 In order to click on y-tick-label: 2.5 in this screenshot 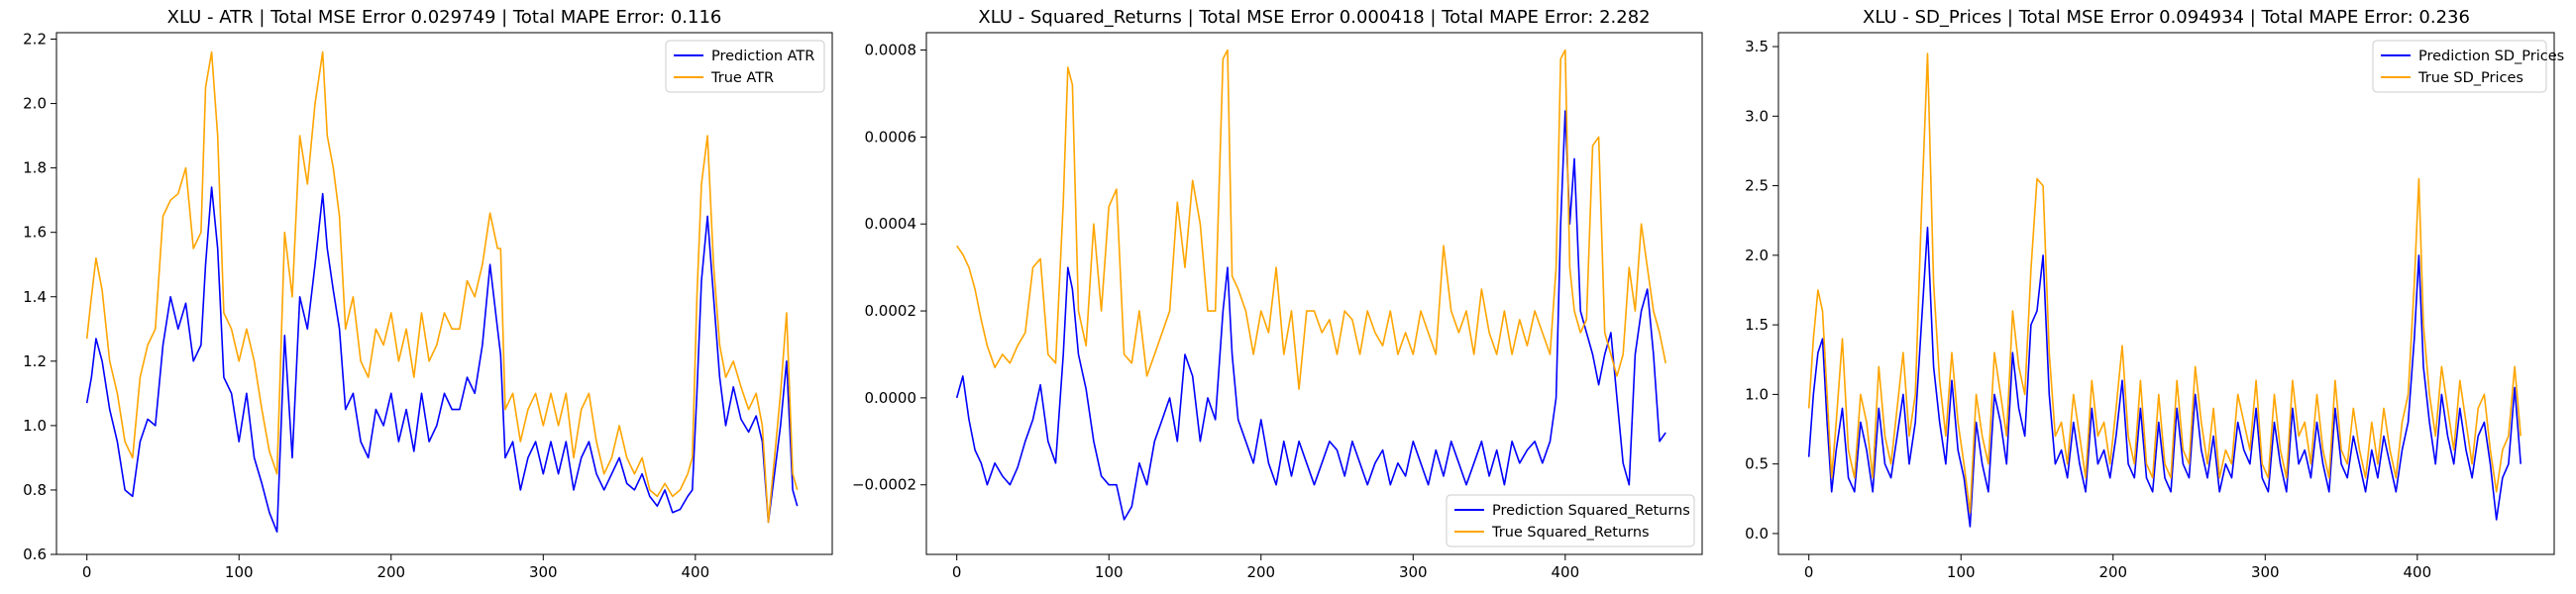, I will do `click(1757, 186)`.